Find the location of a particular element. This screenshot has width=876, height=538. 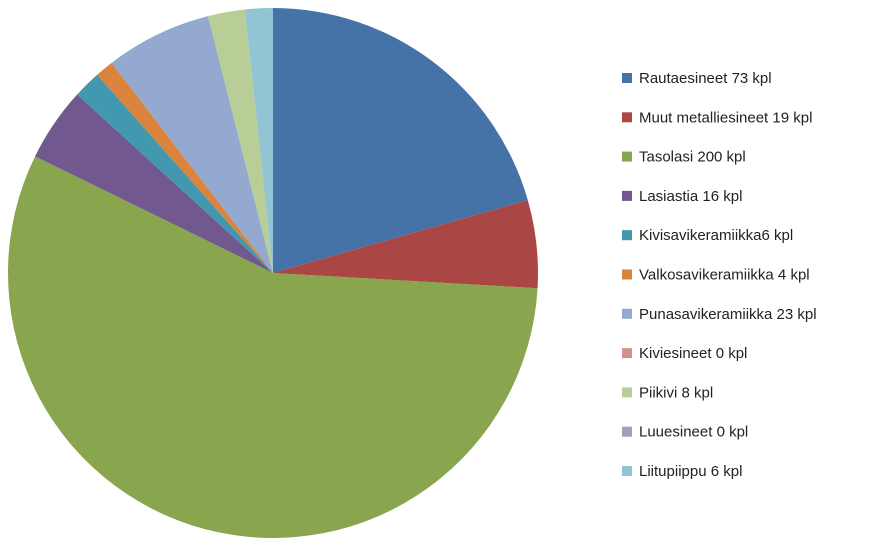

legend-label: Valkosavikeramiikka 4 kpl is located at coordinates (724, 274).